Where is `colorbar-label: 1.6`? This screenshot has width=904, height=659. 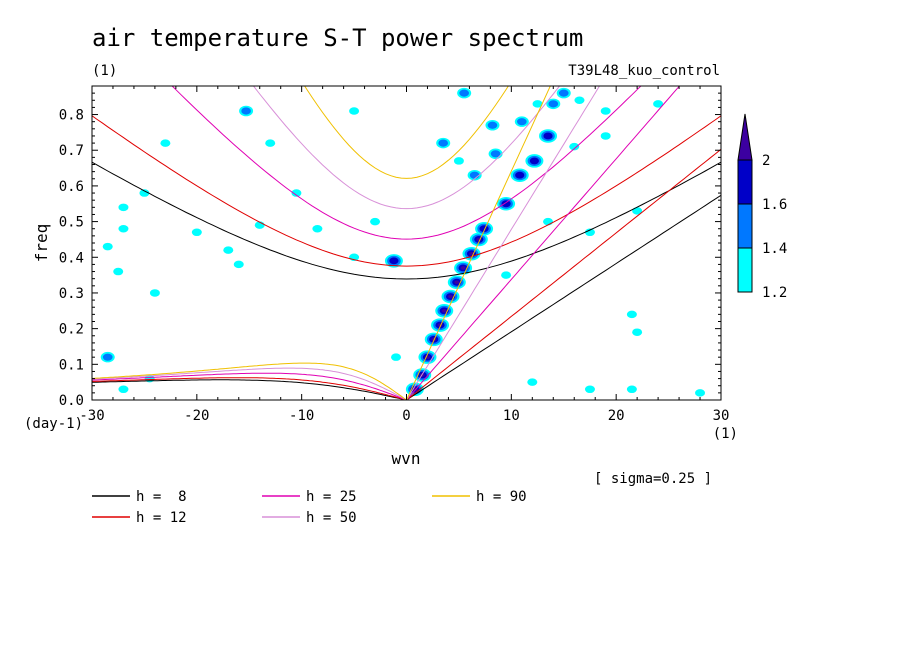
colorbar-label: 1.6 is located at coordinates (774, 205).